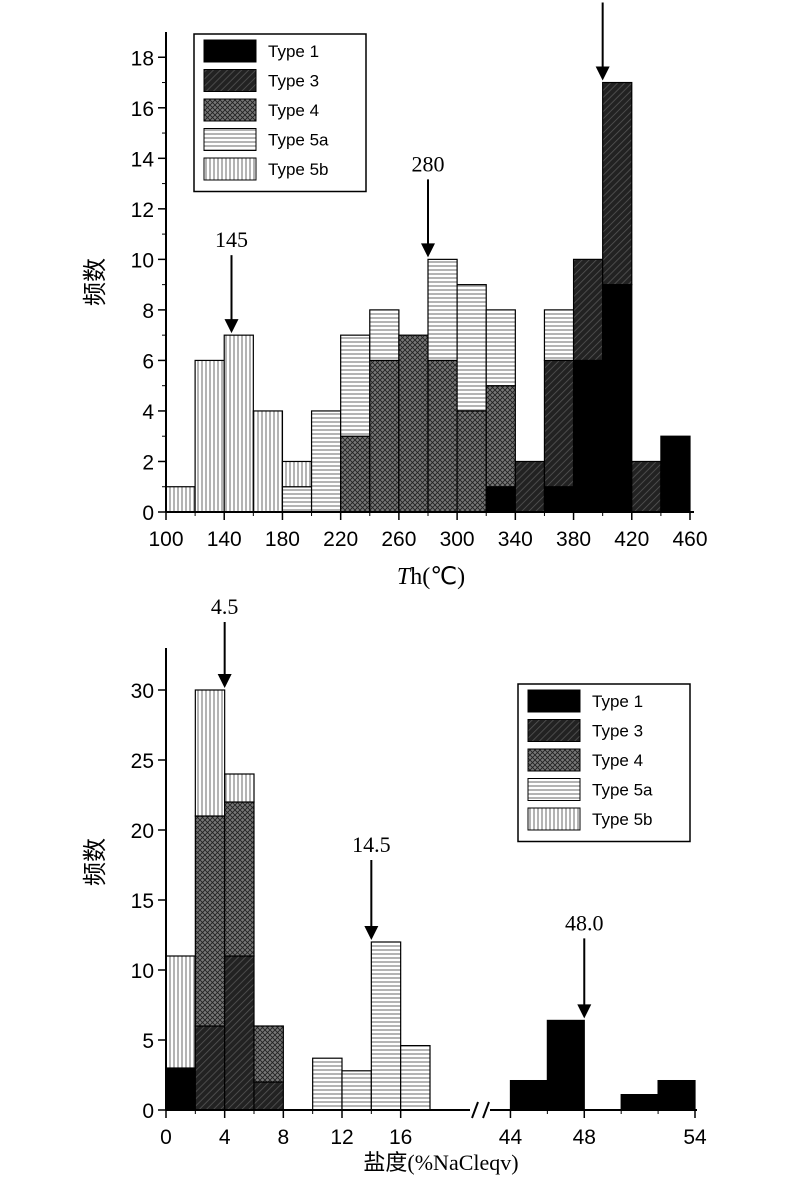  What do you see at coordinates (622, 819) in the screenshot?
I see `chart2-legend-label-type5b: Type 5b` at bounding box center [622, 819].